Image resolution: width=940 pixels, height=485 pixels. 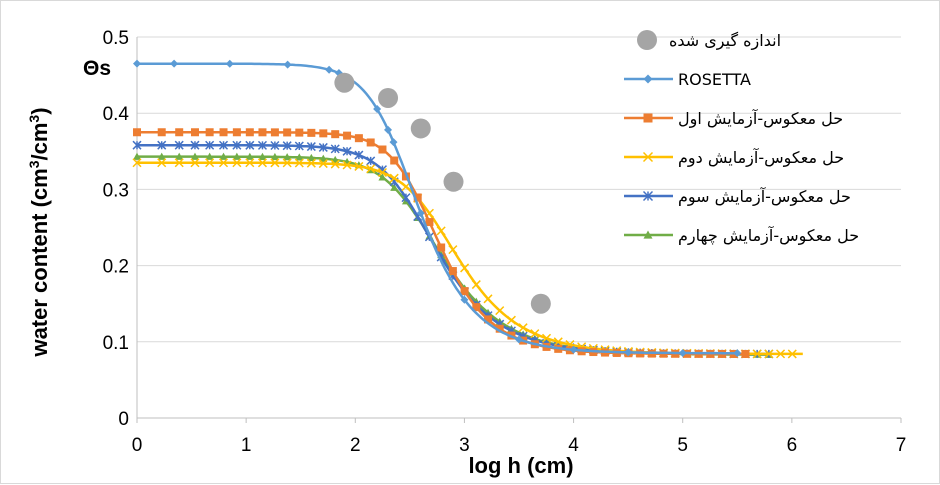 What do you see at coordinates (761, 158) in the screenshot?
I see `legend-label: حل معکوس-آزمایش دوم` at bounding box center [761, 158].